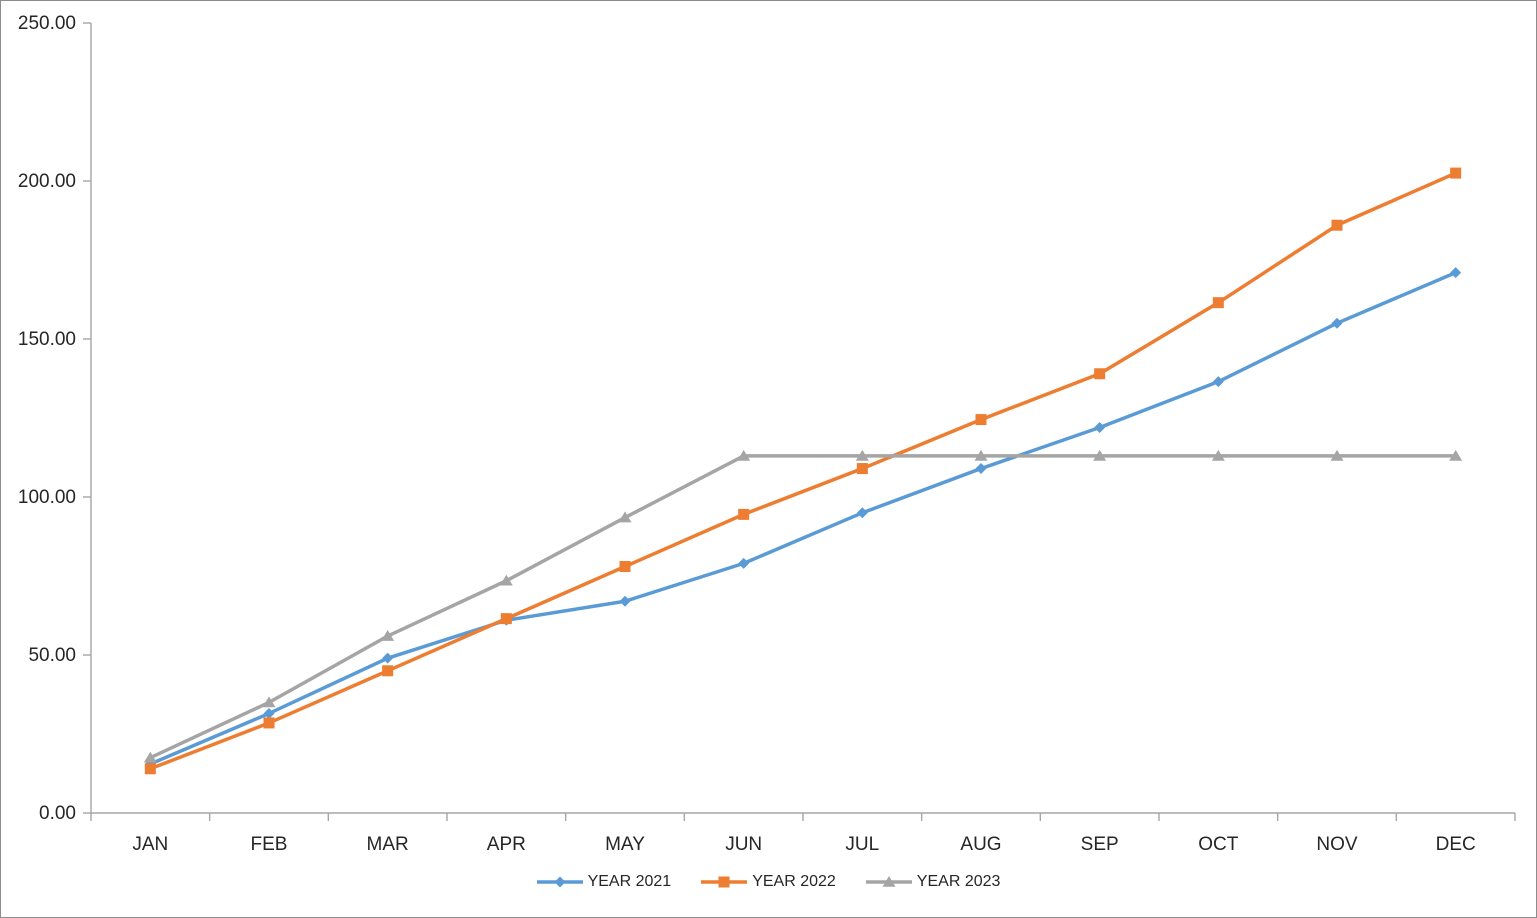 Image resolution: width=1537 pixels, height=918 pixels. I want to click on x-axis-category-label: NOV, so click(1337, 844).